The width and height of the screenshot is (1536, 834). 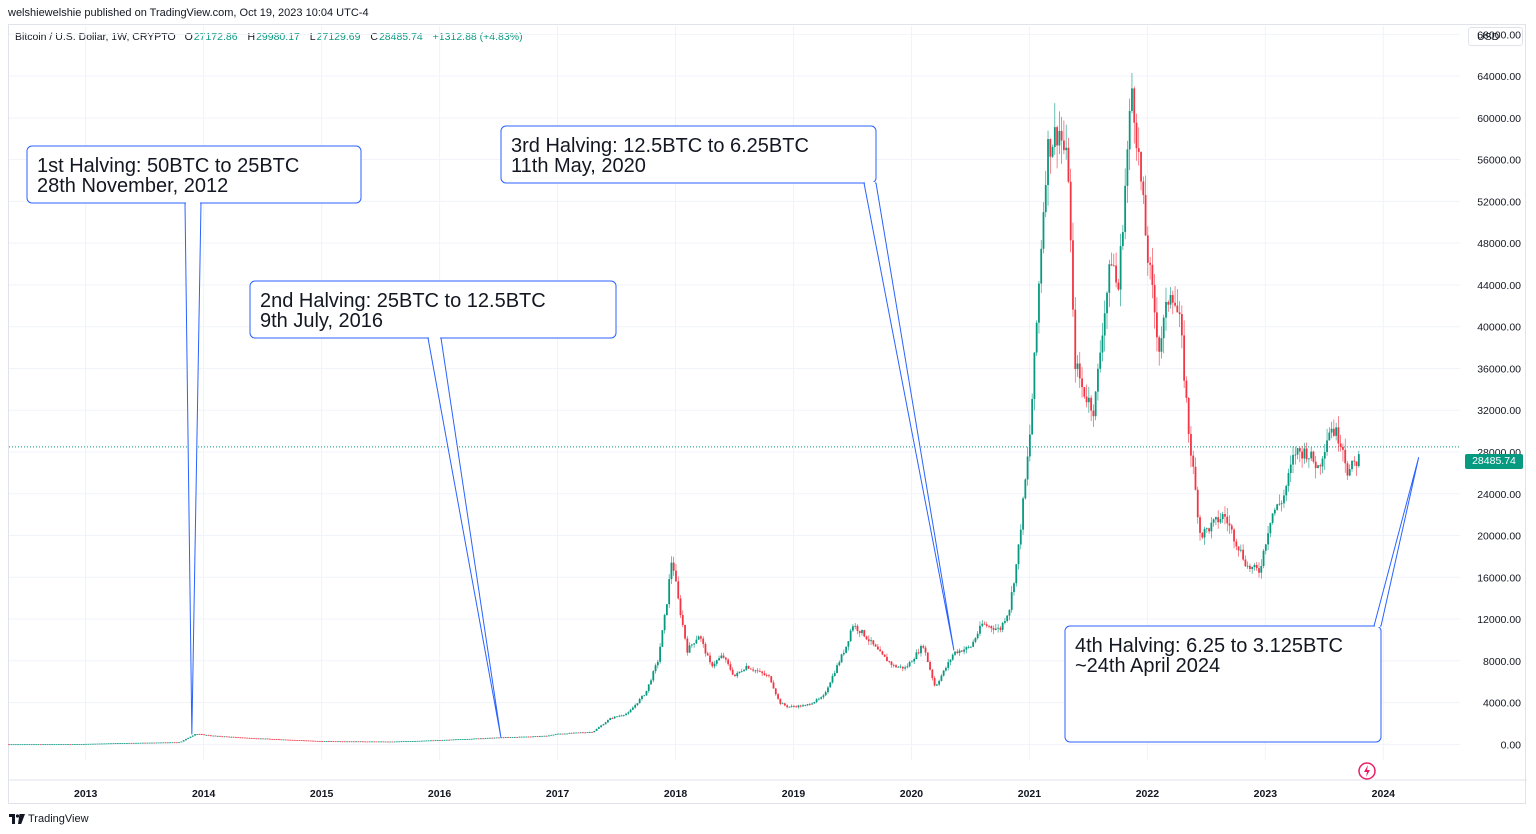 What do you see at coordinates (909, 416) in the screenshot?
I see `callout-pointer` at bounding box center [909, 416].